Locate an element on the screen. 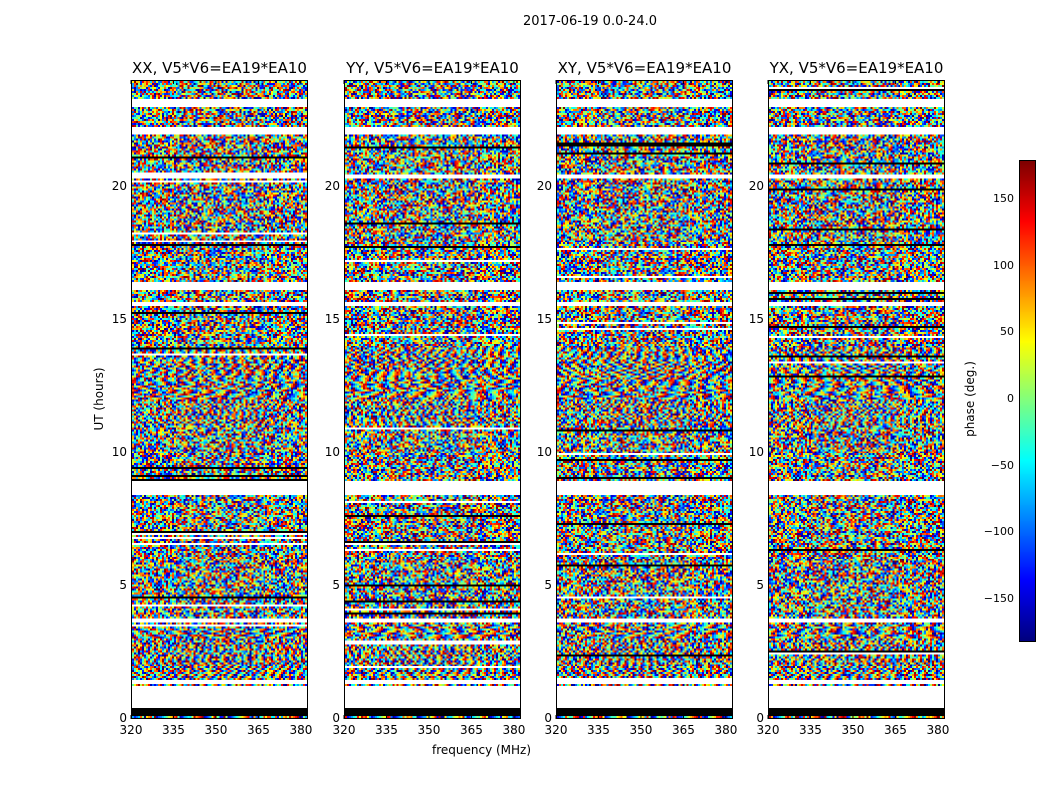  colorbar is located at coordinates (1027, 401).